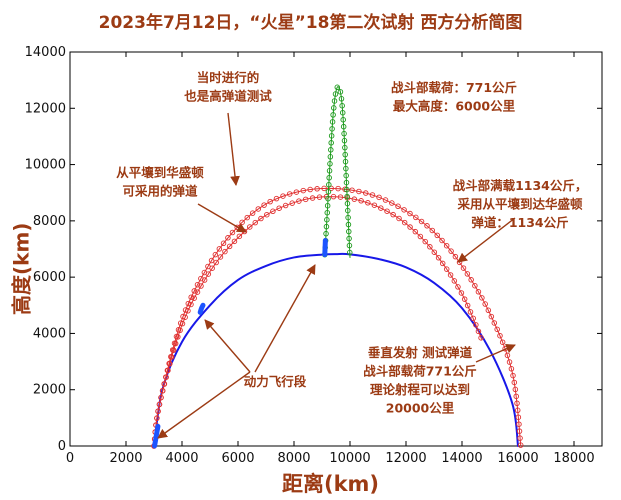 This screenshot has height=500, width=621. What do you see at coordinates (310, 23) in the screenshot?
I see `chart-title: 2023年7月12日，“火星”18第二次试射 西方分析简图` at bounding box center [310, 23].